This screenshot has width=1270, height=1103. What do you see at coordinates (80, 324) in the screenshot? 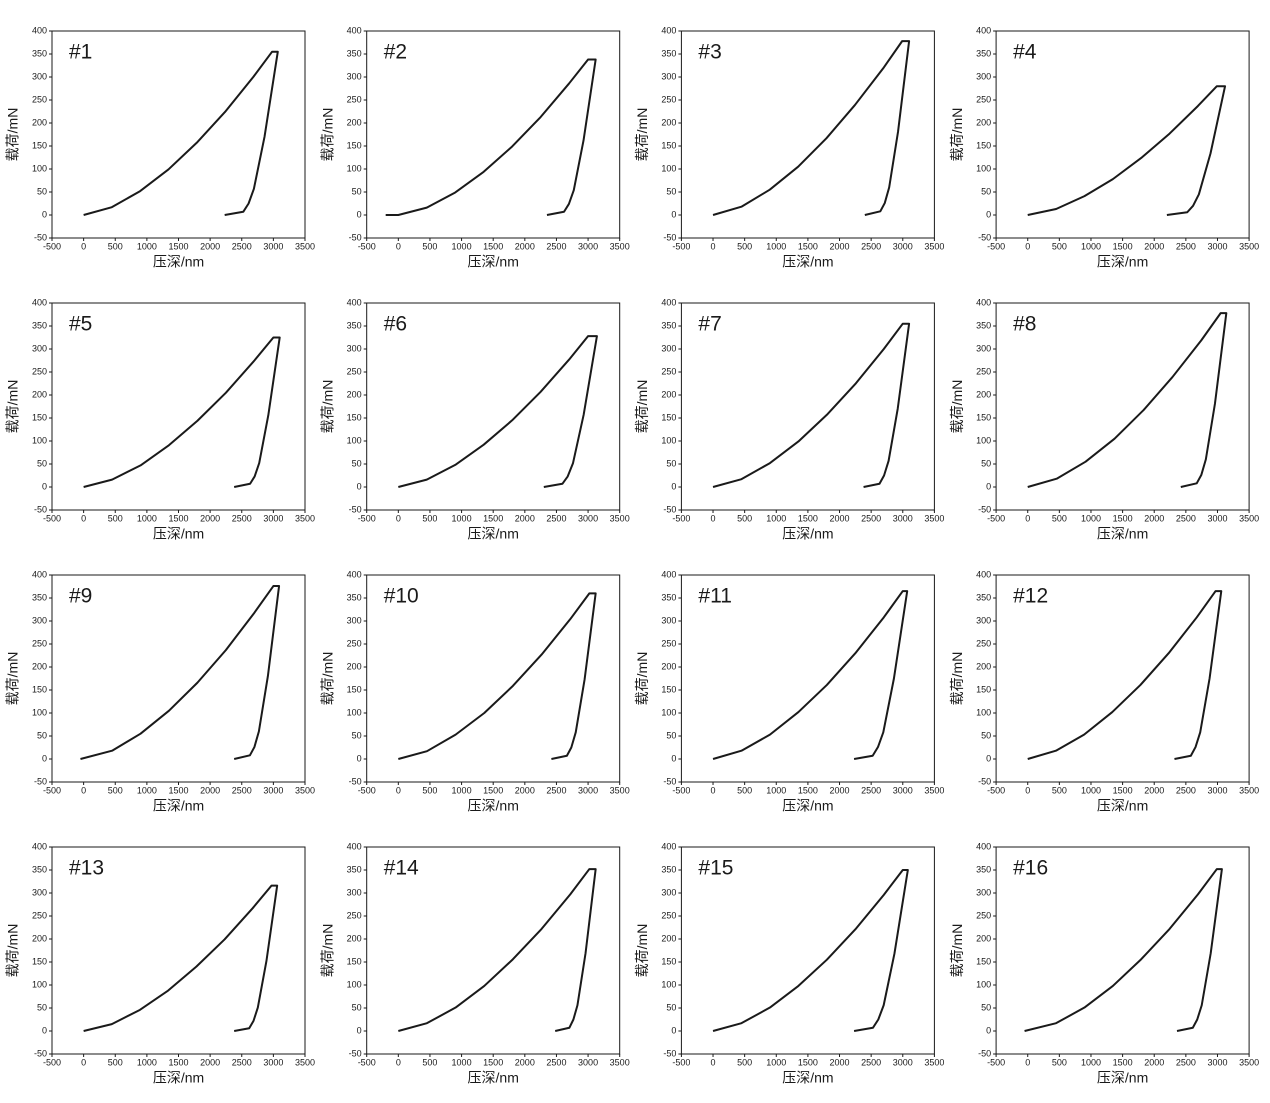
I see `panel-title: #5` at bounding box center [80, 324].